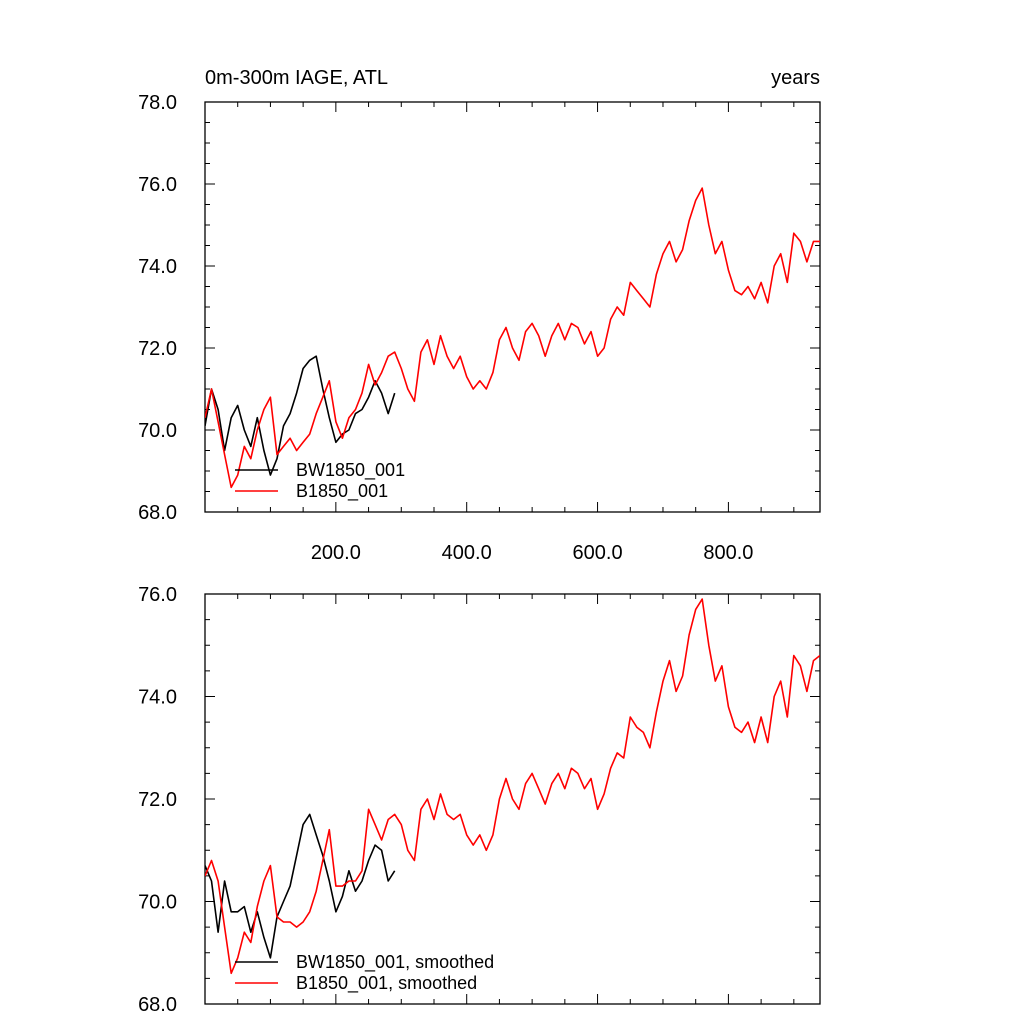 The image size is (1024, 1024). Describe the element at coordinates (395, 962) in the screenshot. I see `legend-label: BW1850_001, smoothed` at that location.